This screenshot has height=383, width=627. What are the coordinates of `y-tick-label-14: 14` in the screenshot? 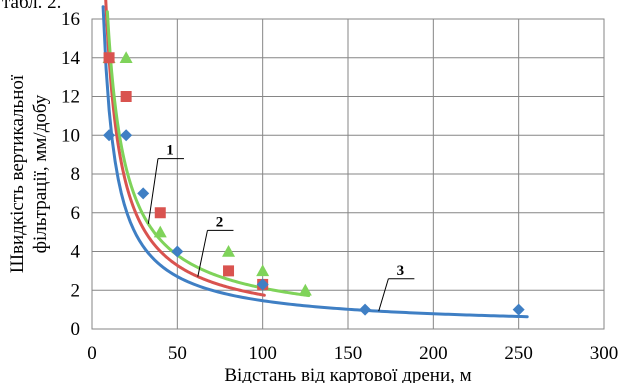 It's located at (71, 58).